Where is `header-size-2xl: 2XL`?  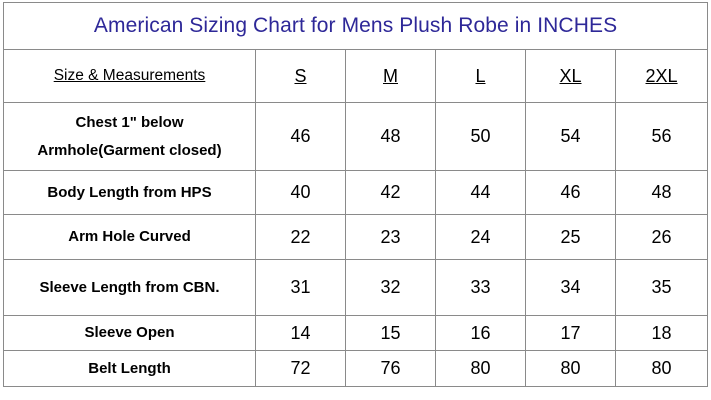 header-size-2xl: 2XL is located at coordinates (661, 76).